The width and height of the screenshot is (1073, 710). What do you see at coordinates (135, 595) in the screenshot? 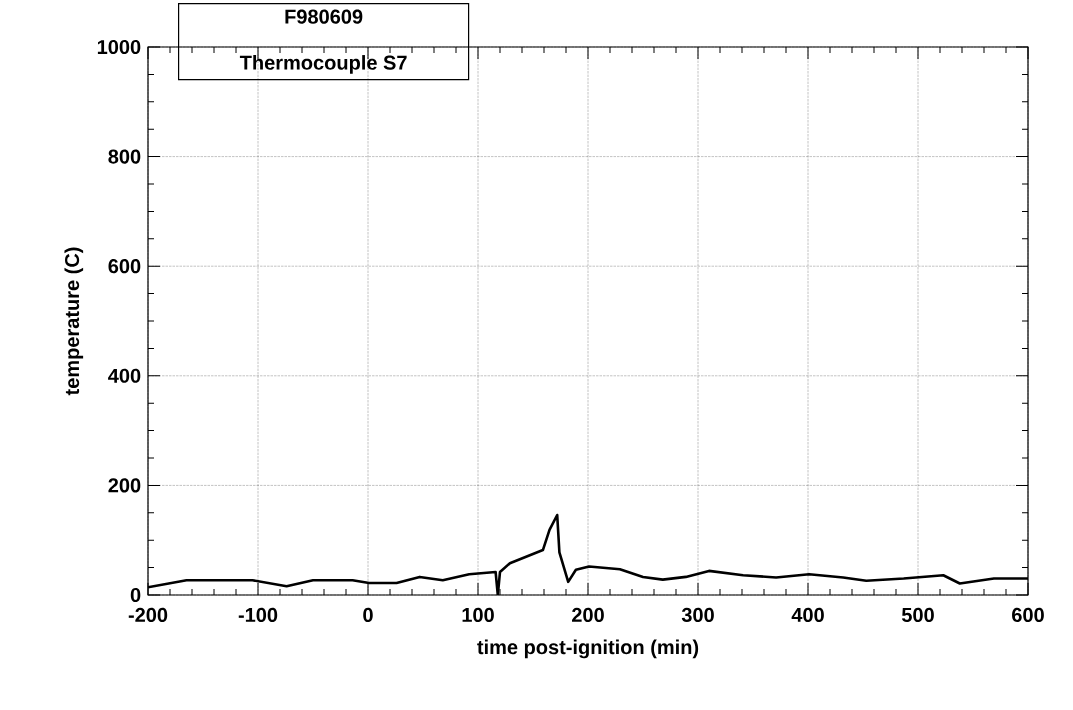
I see `y-tick-label: 0` at bounding box center [135, 595].